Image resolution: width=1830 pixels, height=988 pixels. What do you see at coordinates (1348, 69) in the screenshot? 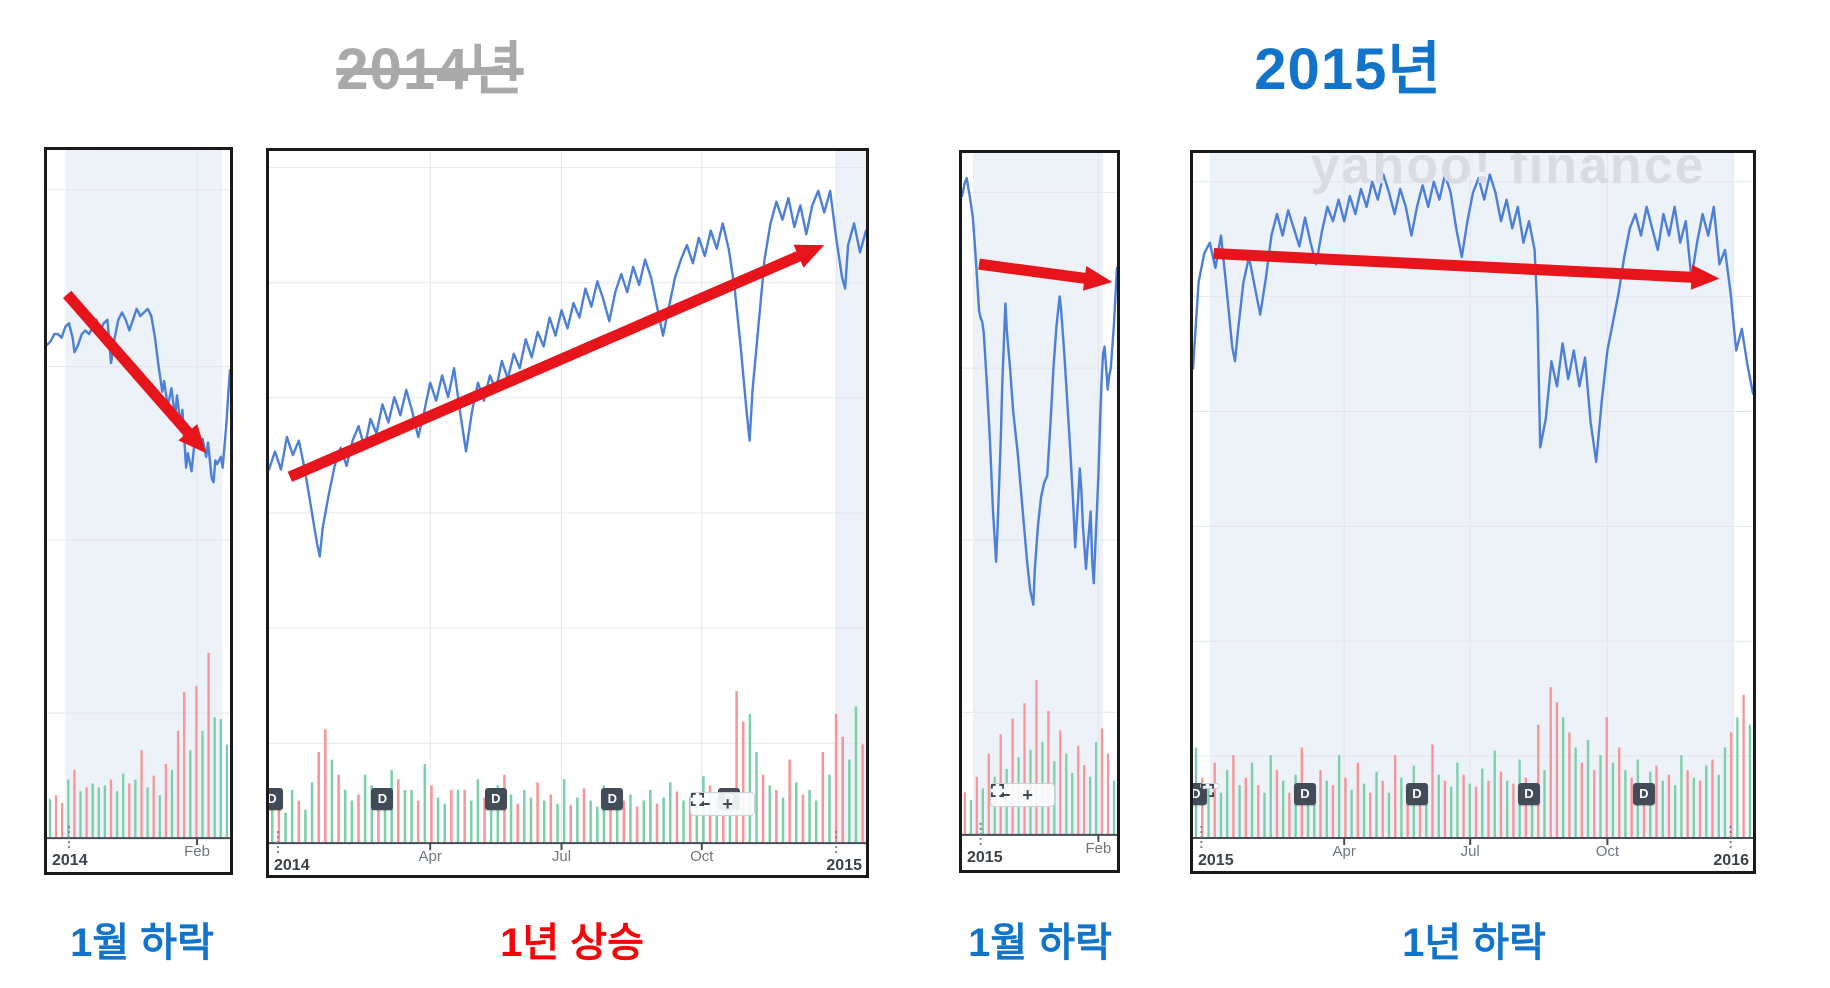
I see `year-title-2015: 2015년` at bounding box center [1348, 69].